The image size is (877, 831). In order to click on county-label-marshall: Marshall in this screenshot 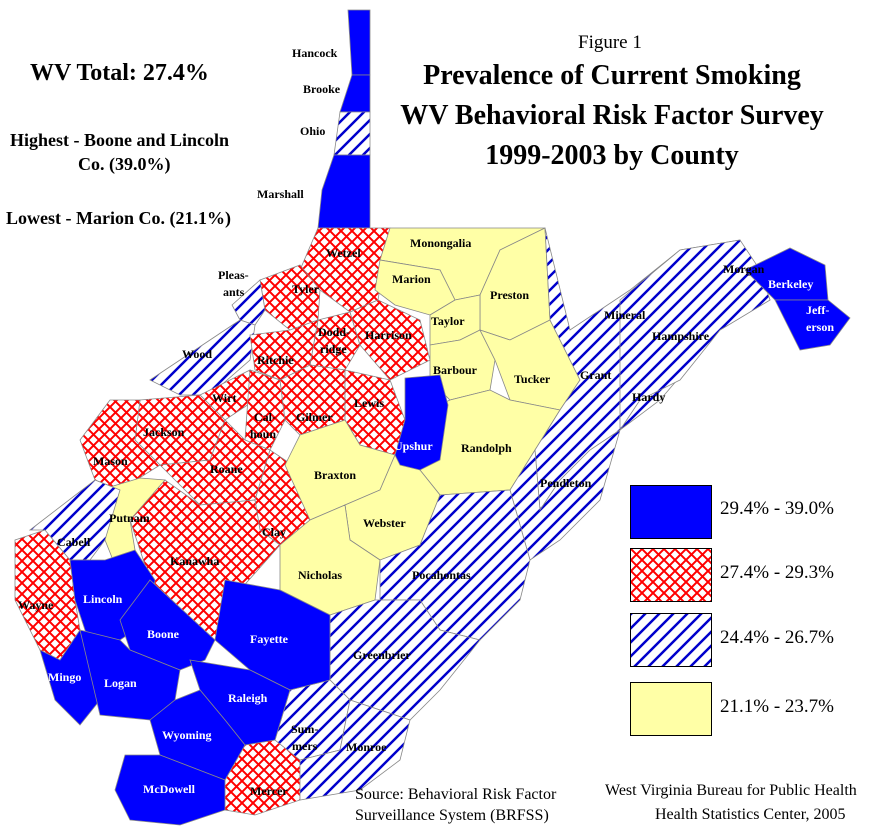, I will do `click(280, 194)`.